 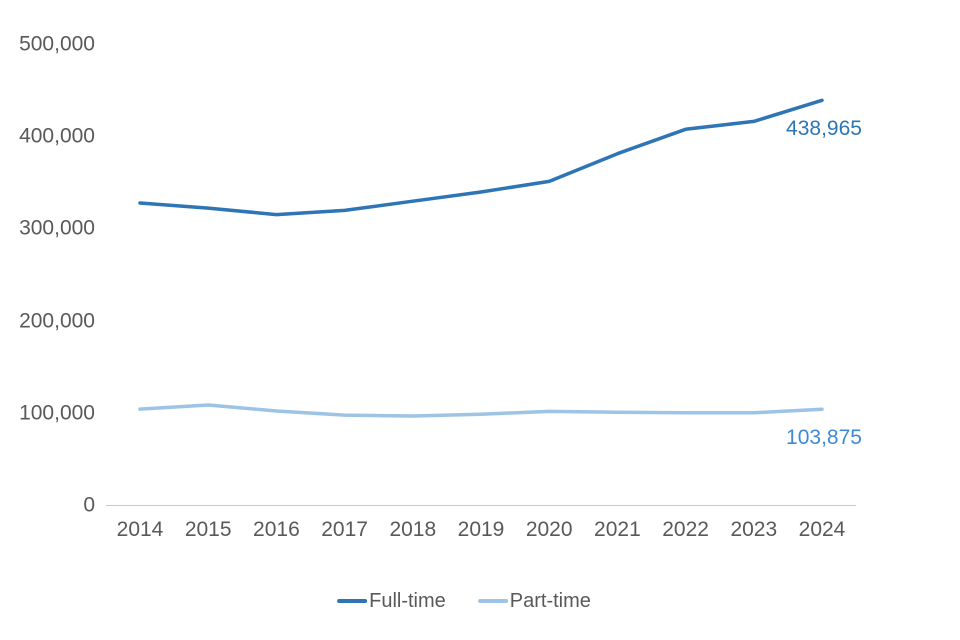 I want to click on x-axis-tick-label: 2024, so click(x=822, y=529).